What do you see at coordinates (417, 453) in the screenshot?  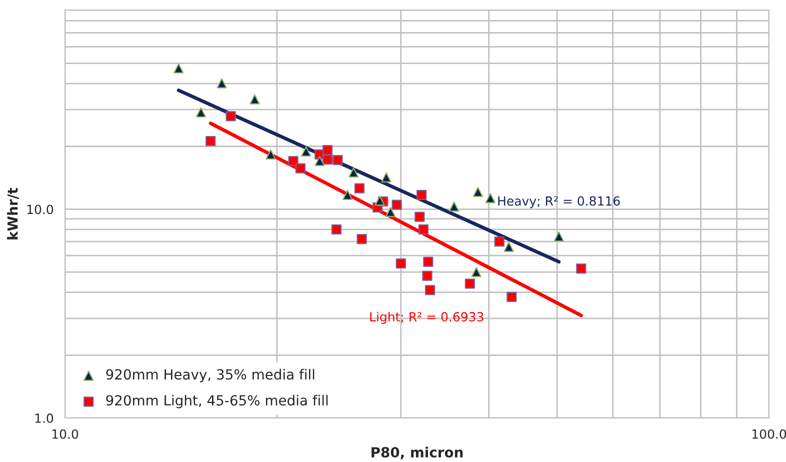 I see `x-axis-title: P80, micron` at bounding box center [417, 453].